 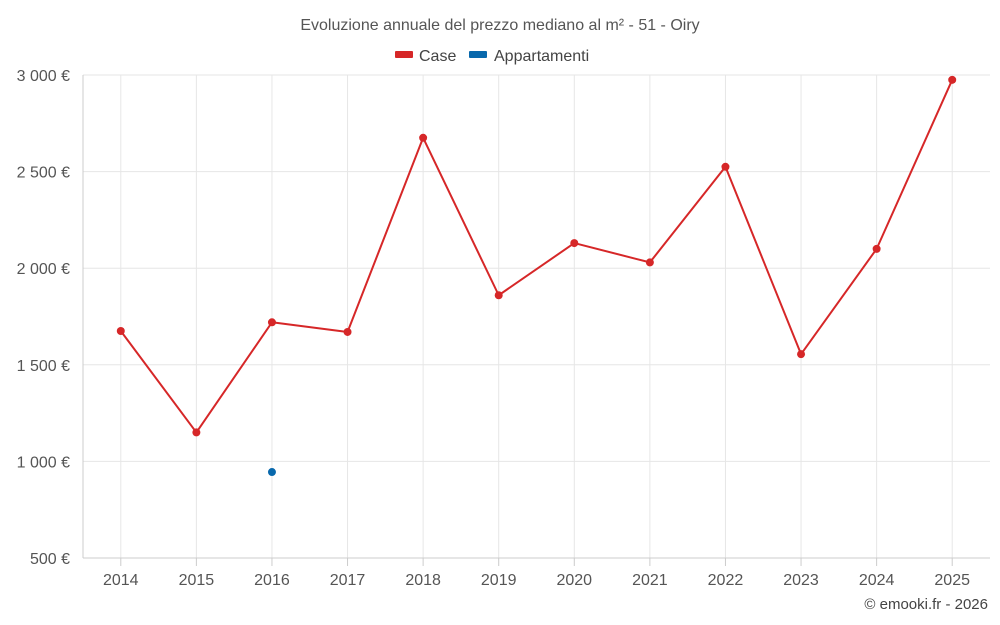 What do you see at coordinates (43, 366) in the screenshot?
I see `y-tick-label: 1 500 €` at bounding box center [43, 366].